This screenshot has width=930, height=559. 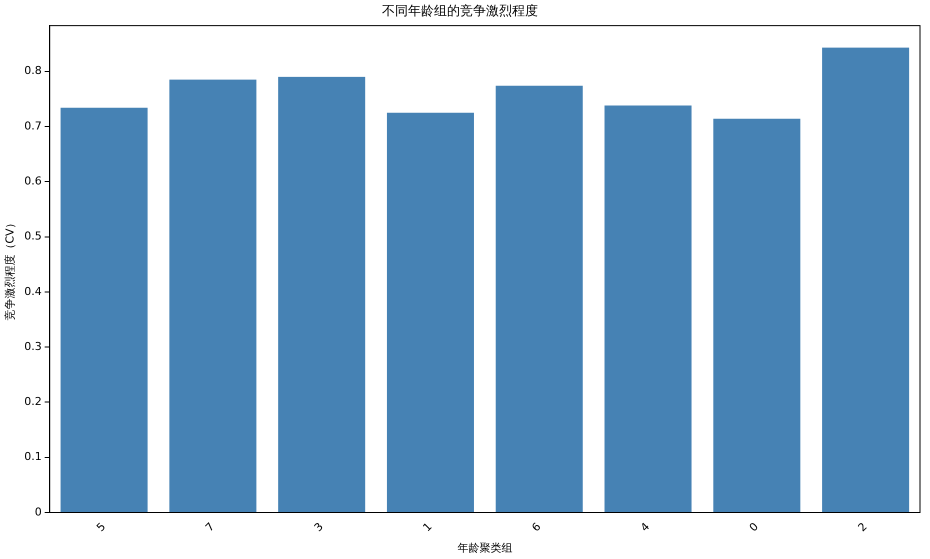 What do you see at coordinates (101, 527) in the screenshot?
I see `x-tick-label: 5` at bounding box center [101, 527].